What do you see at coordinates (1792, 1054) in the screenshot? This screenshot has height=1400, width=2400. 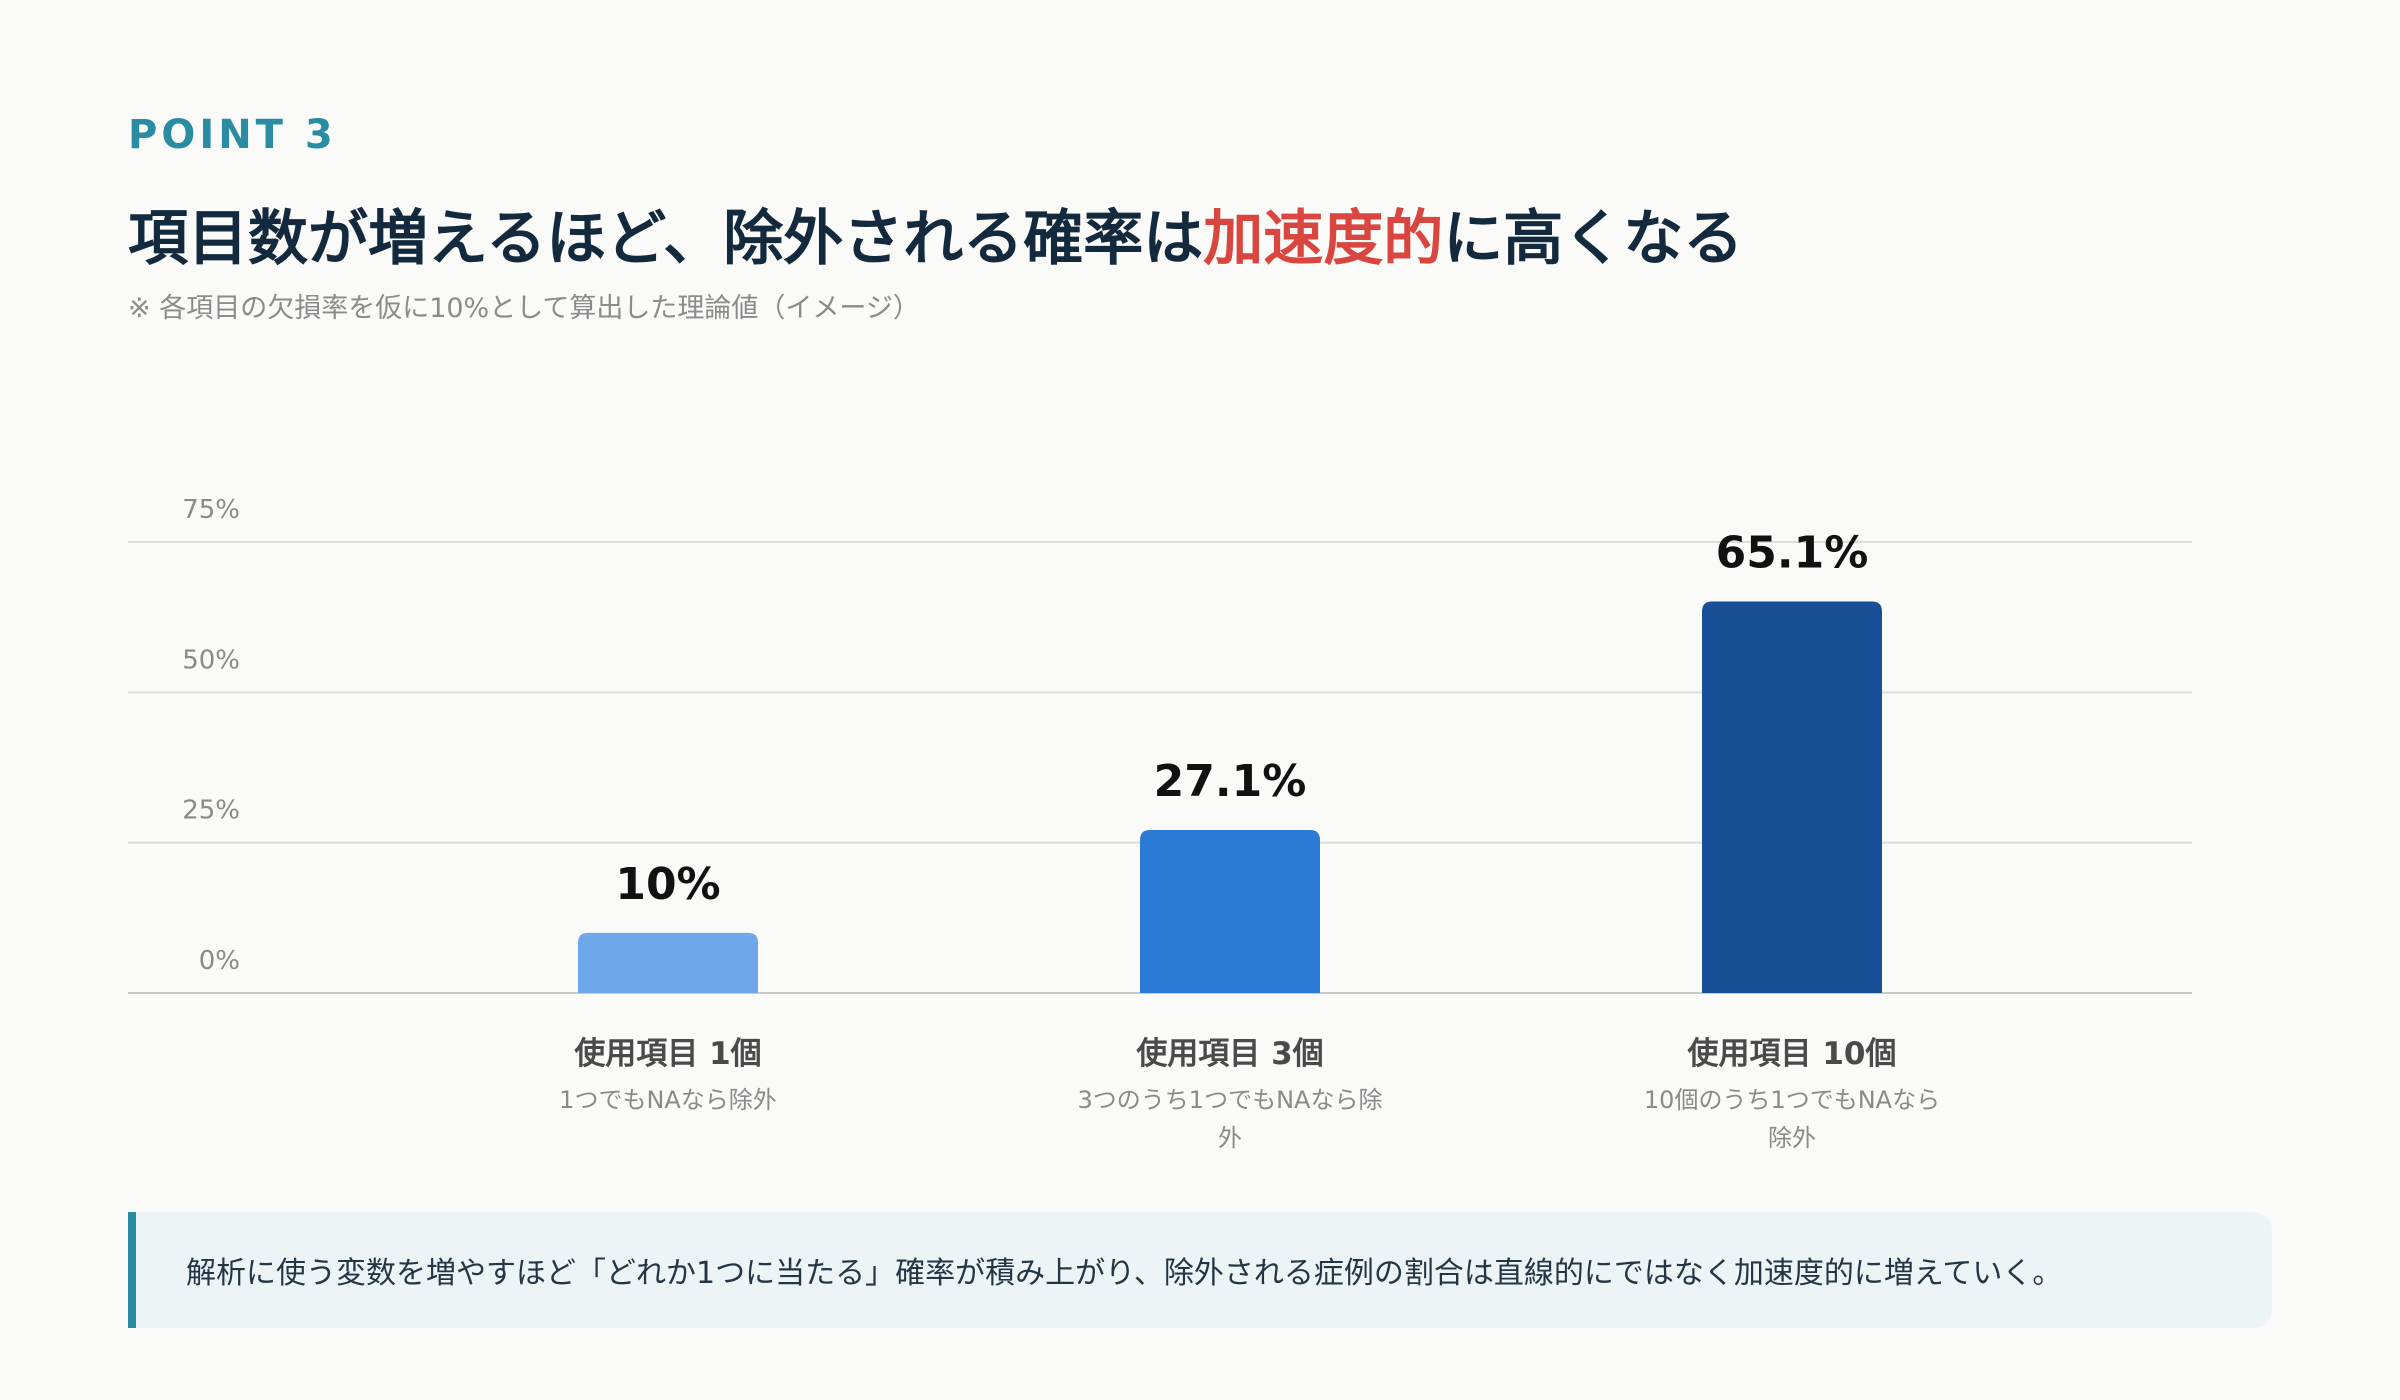 I see `x-category-label: 使用項目 10個` at bounding box center [1792, 1054].